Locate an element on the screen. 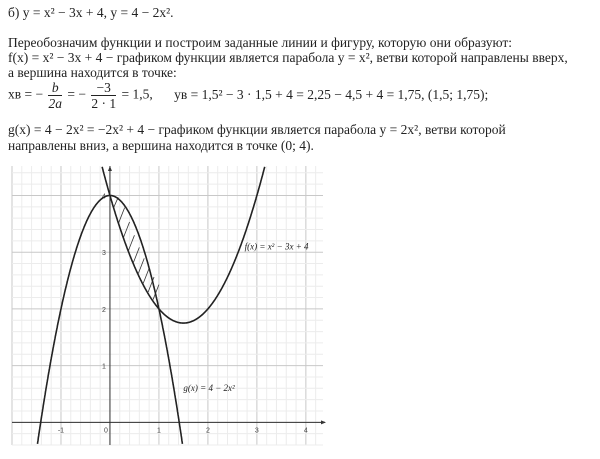 The width and height of the screenshot is (600, 459). x-tick-label: 1 is located at coordinates (159, 430).